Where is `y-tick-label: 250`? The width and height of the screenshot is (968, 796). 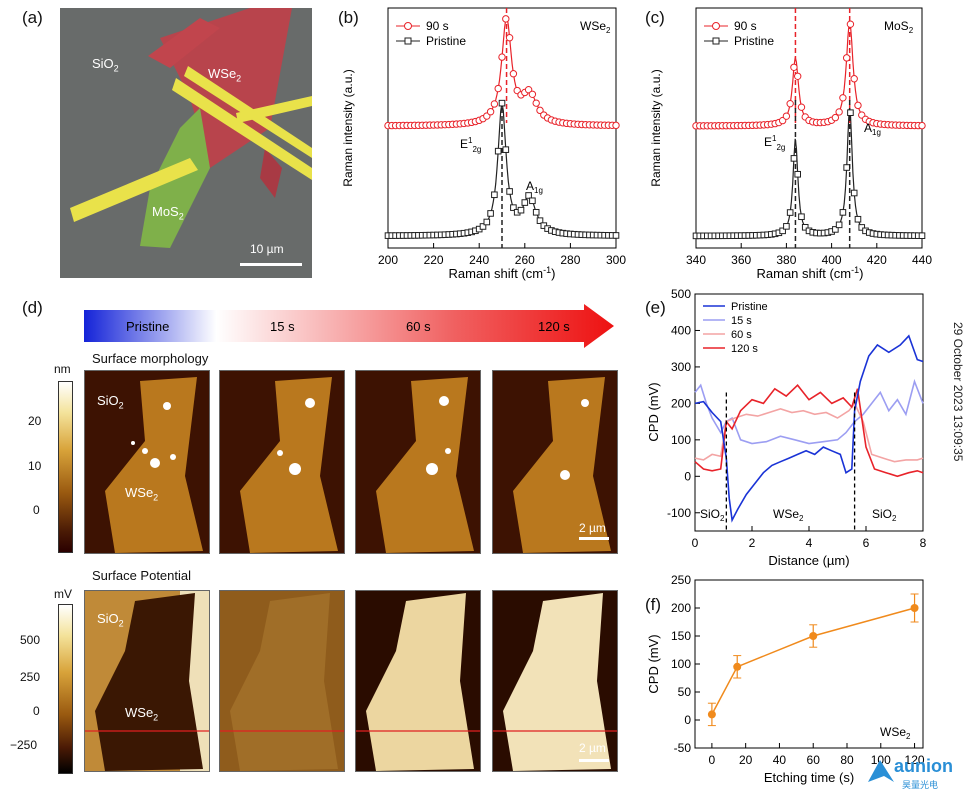
y-tick-label: 250 is located at coordinates (681, 580).